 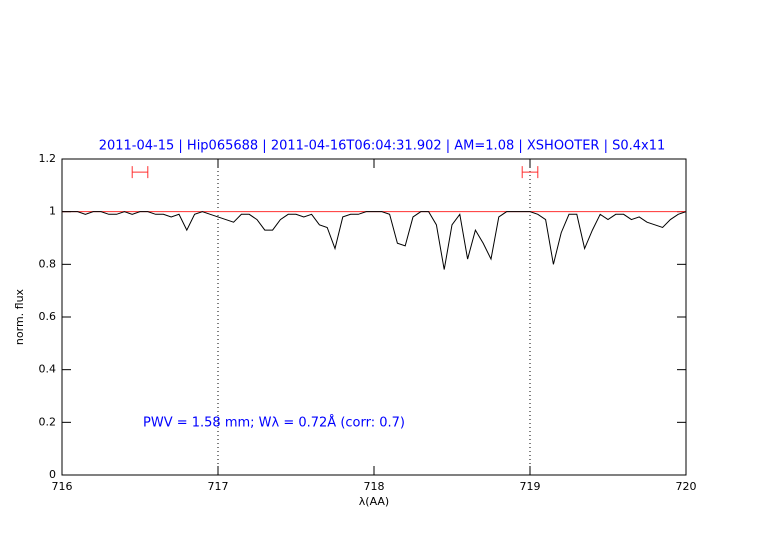 I want to click on y-tick-label: 0, so click(x=52, y=474).